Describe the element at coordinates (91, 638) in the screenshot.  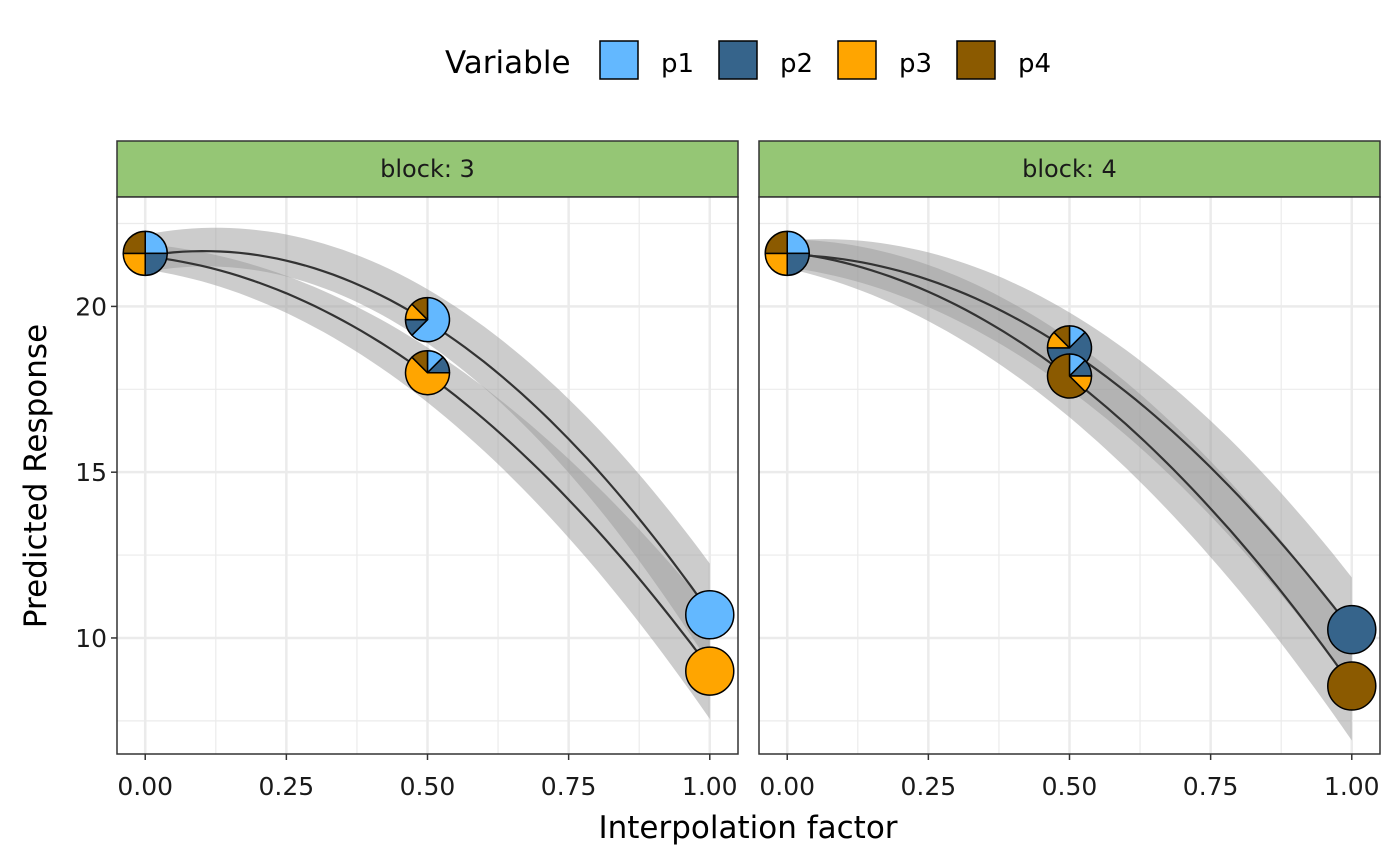
I see `y-tick-label: 10` at that location.